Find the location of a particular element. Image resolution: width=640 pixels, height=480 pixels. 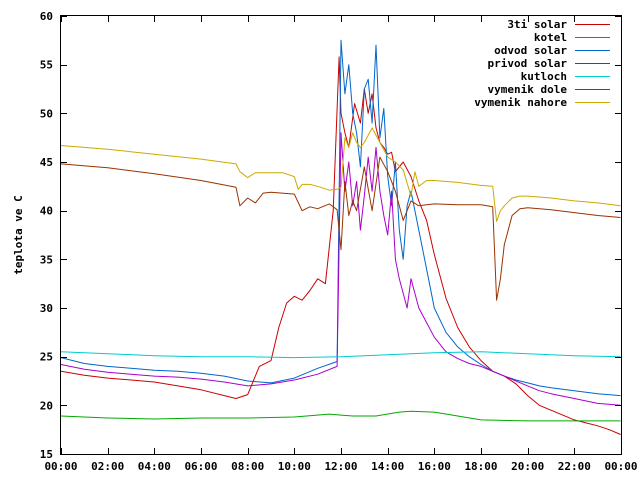

legend-label: vymenik dole is located at coordinates (528, 89).